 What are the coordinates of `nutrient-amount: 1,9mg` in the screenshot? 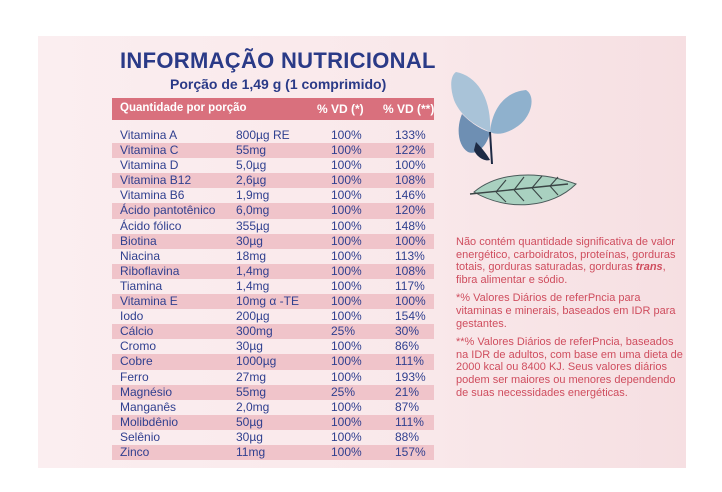 It's located at (253, 195).